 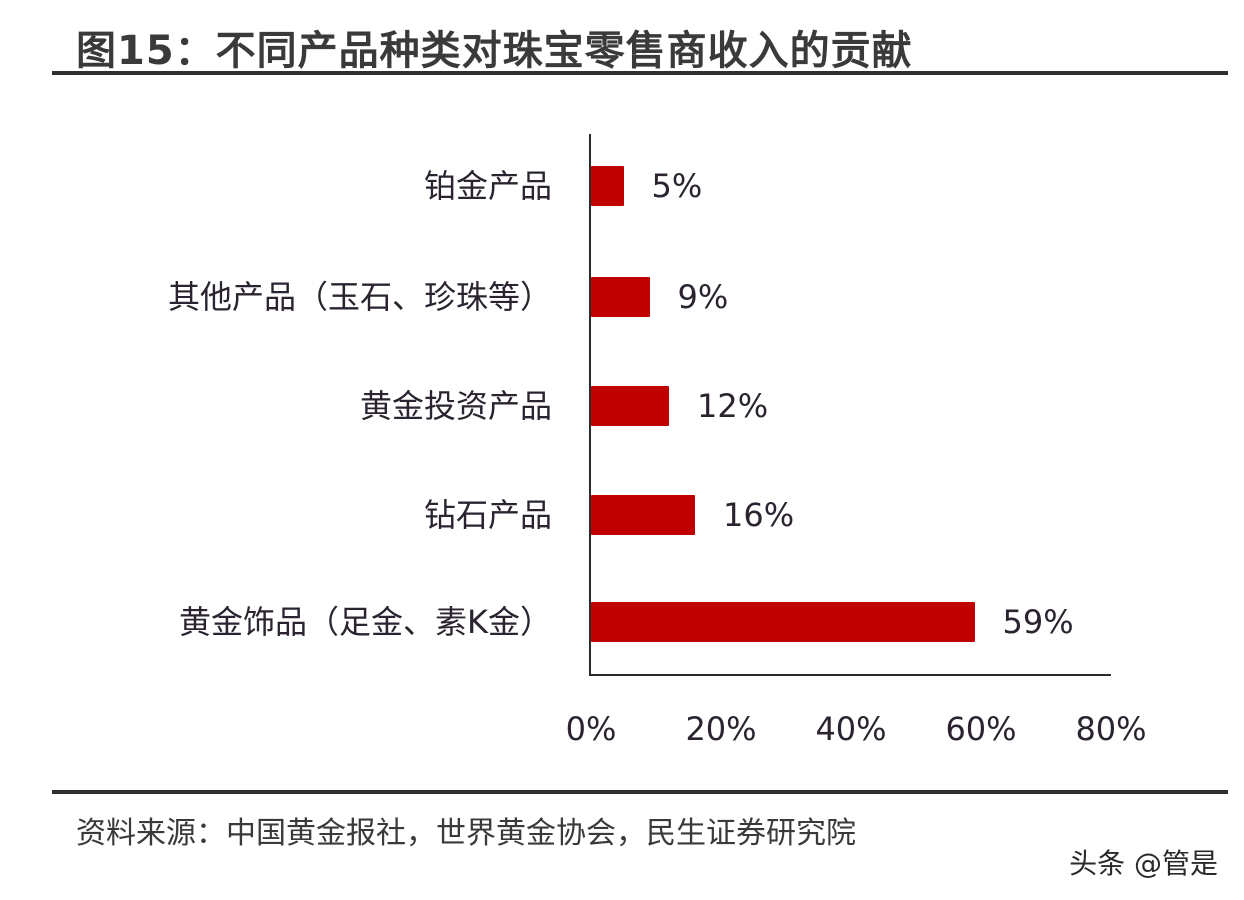 What do you see at coordinates (590, 405) in the screenshot?
I see `y-axis-line` at bounding box center [590, 405].